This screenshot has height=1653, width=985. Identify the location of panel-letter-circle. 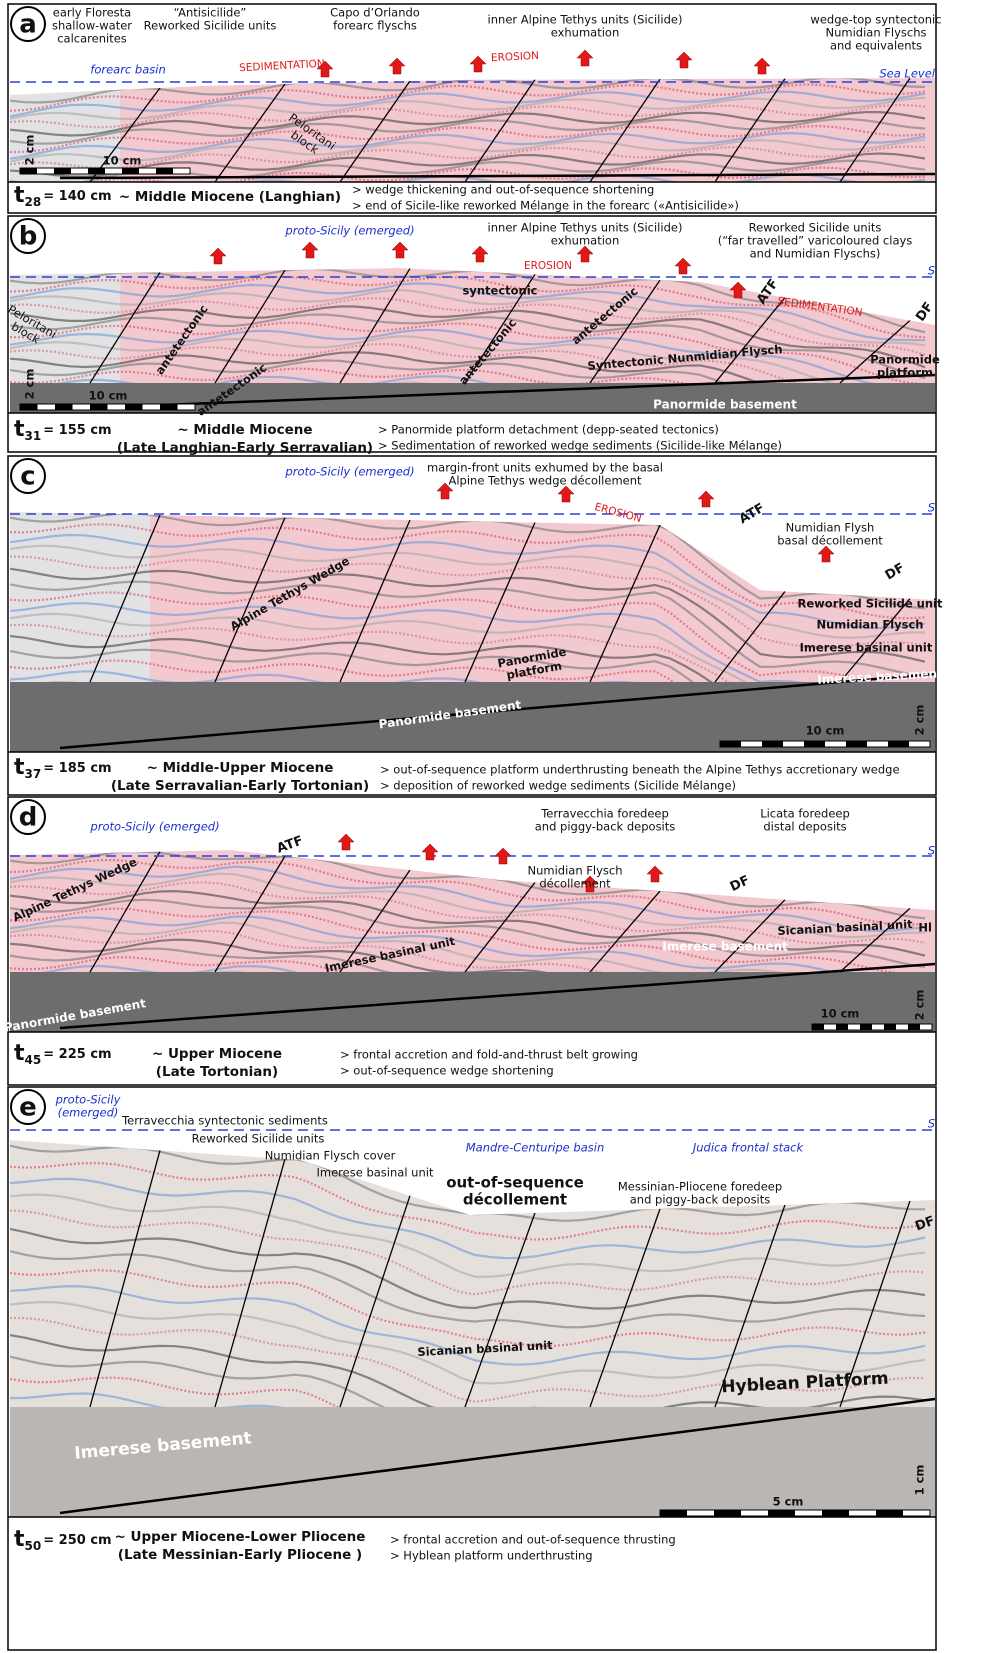
(28, 476).